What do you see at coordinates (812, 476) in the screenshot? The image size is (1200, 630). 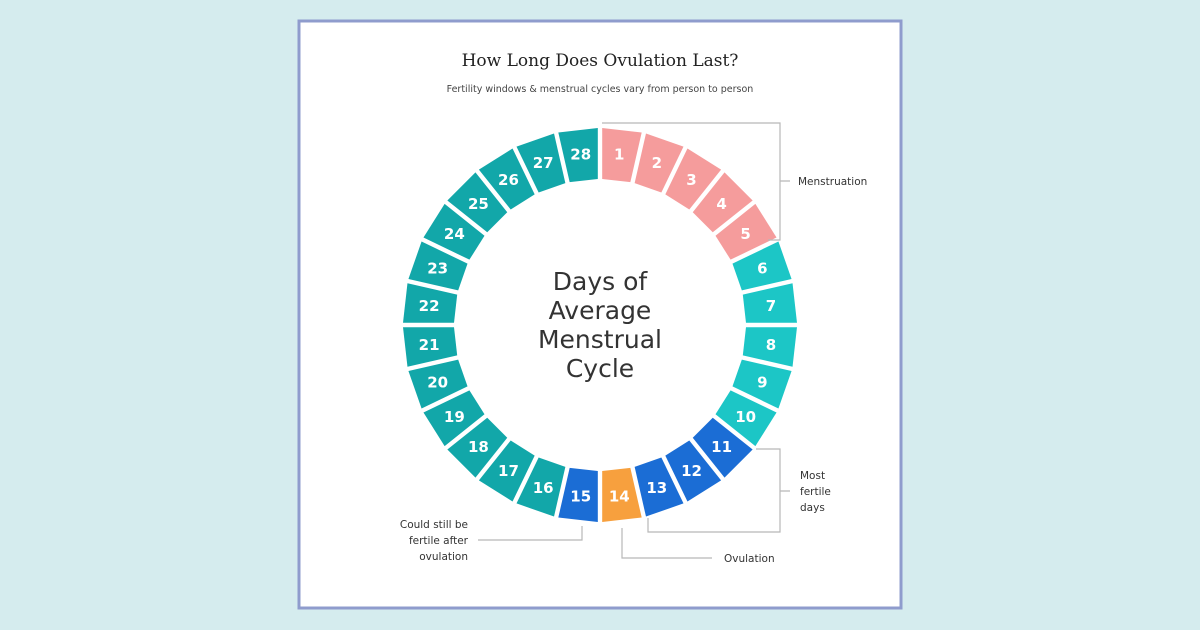 I see `annotation: Most` at bounding box center [812, 476].